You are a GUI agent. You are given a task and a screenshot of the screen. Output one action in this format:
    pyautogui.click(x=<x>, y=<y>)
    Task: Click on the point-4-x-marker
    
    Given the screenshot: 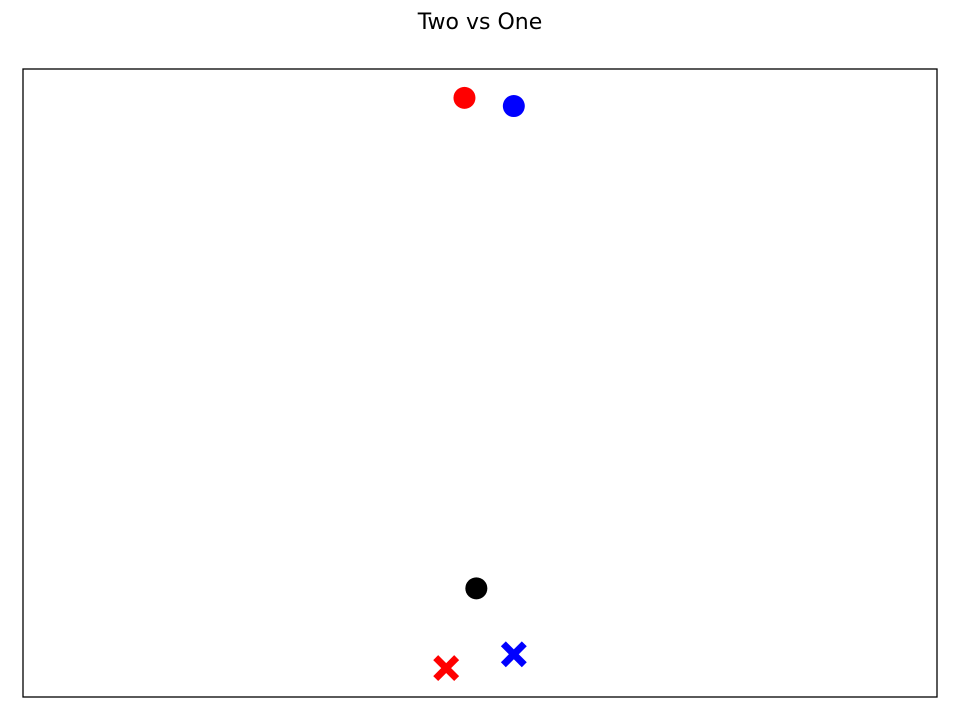 What is the action you would take?
    pyautogui.click(x=513, y=654)
    